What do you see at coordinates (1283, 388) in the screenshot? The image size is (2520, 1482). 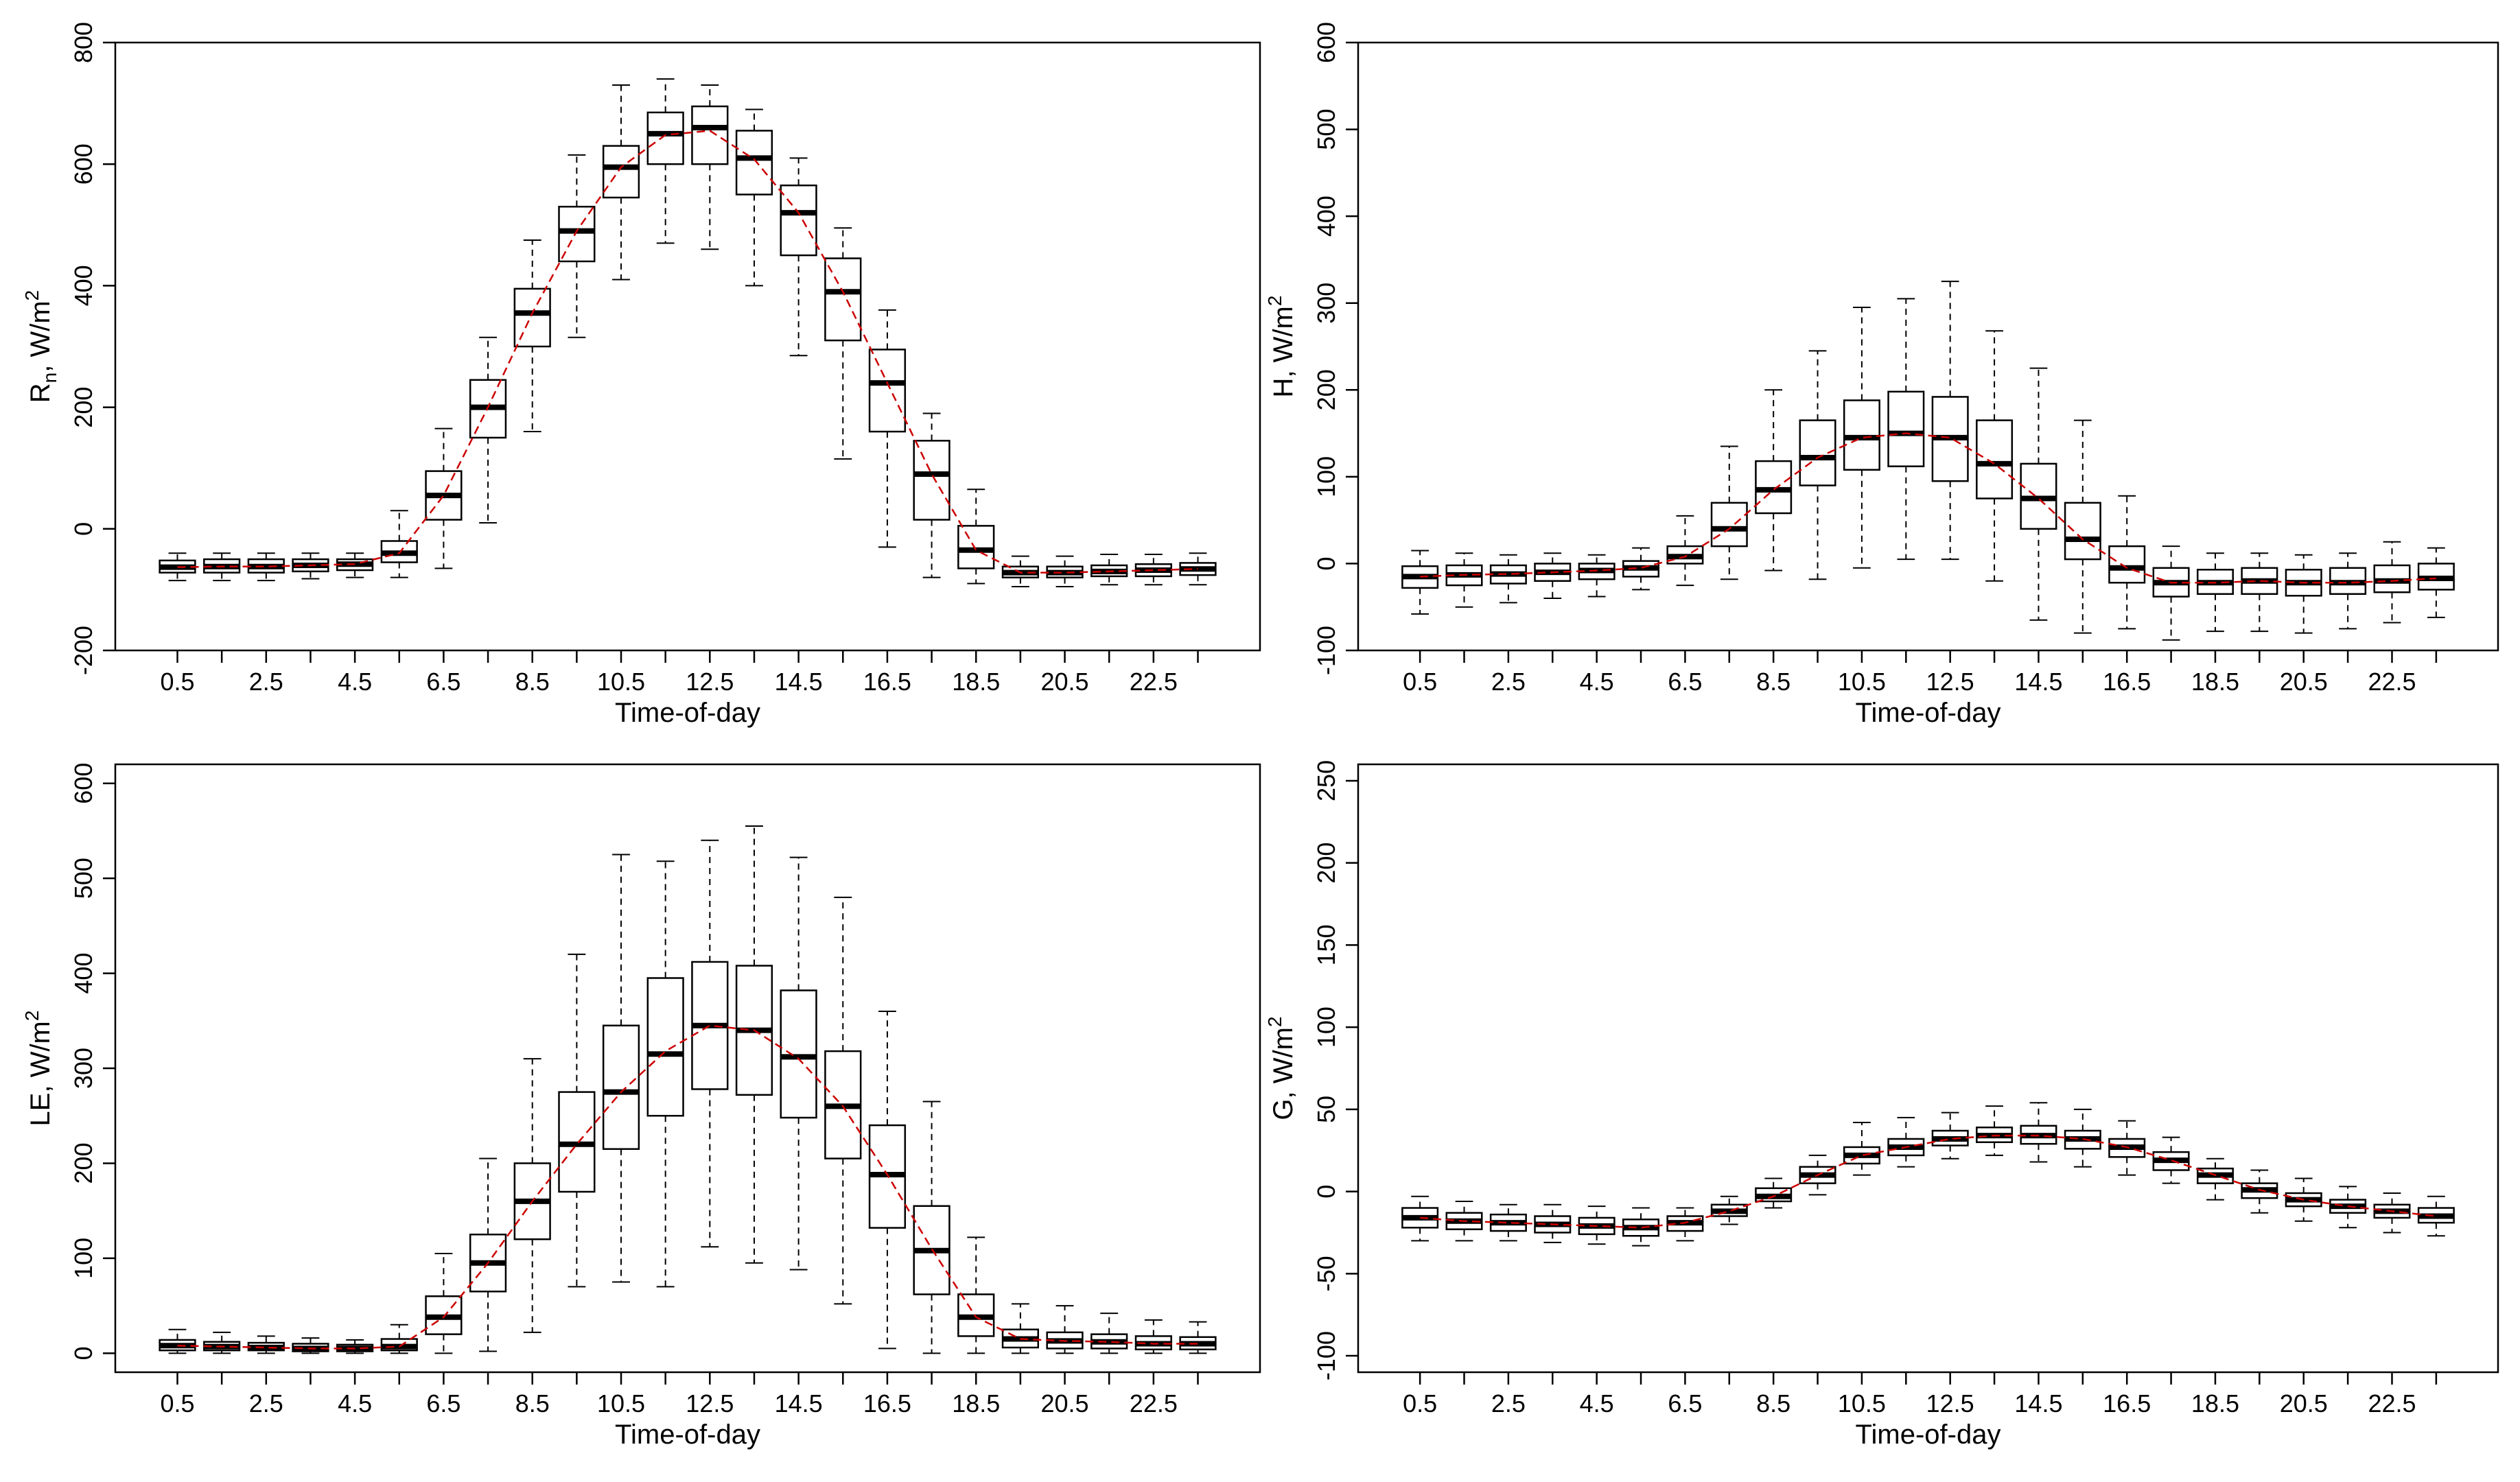 I see `y-axis-title-main: H` at bounding box center [1283, 388].